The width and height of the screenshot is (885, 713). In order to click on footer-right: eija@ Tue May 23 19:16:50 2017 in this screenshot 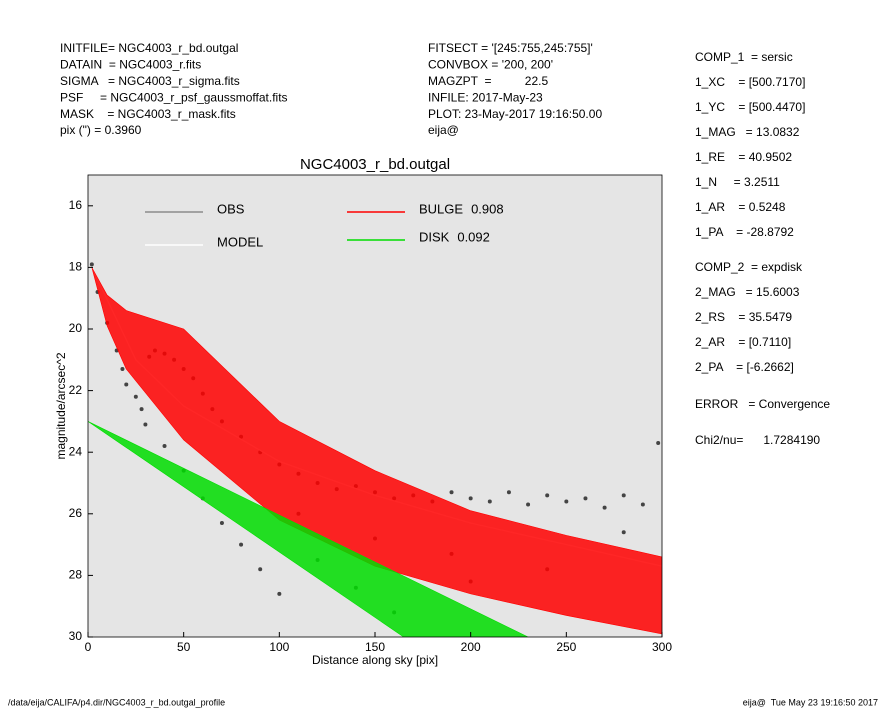, I will do `click(810, 702)`.